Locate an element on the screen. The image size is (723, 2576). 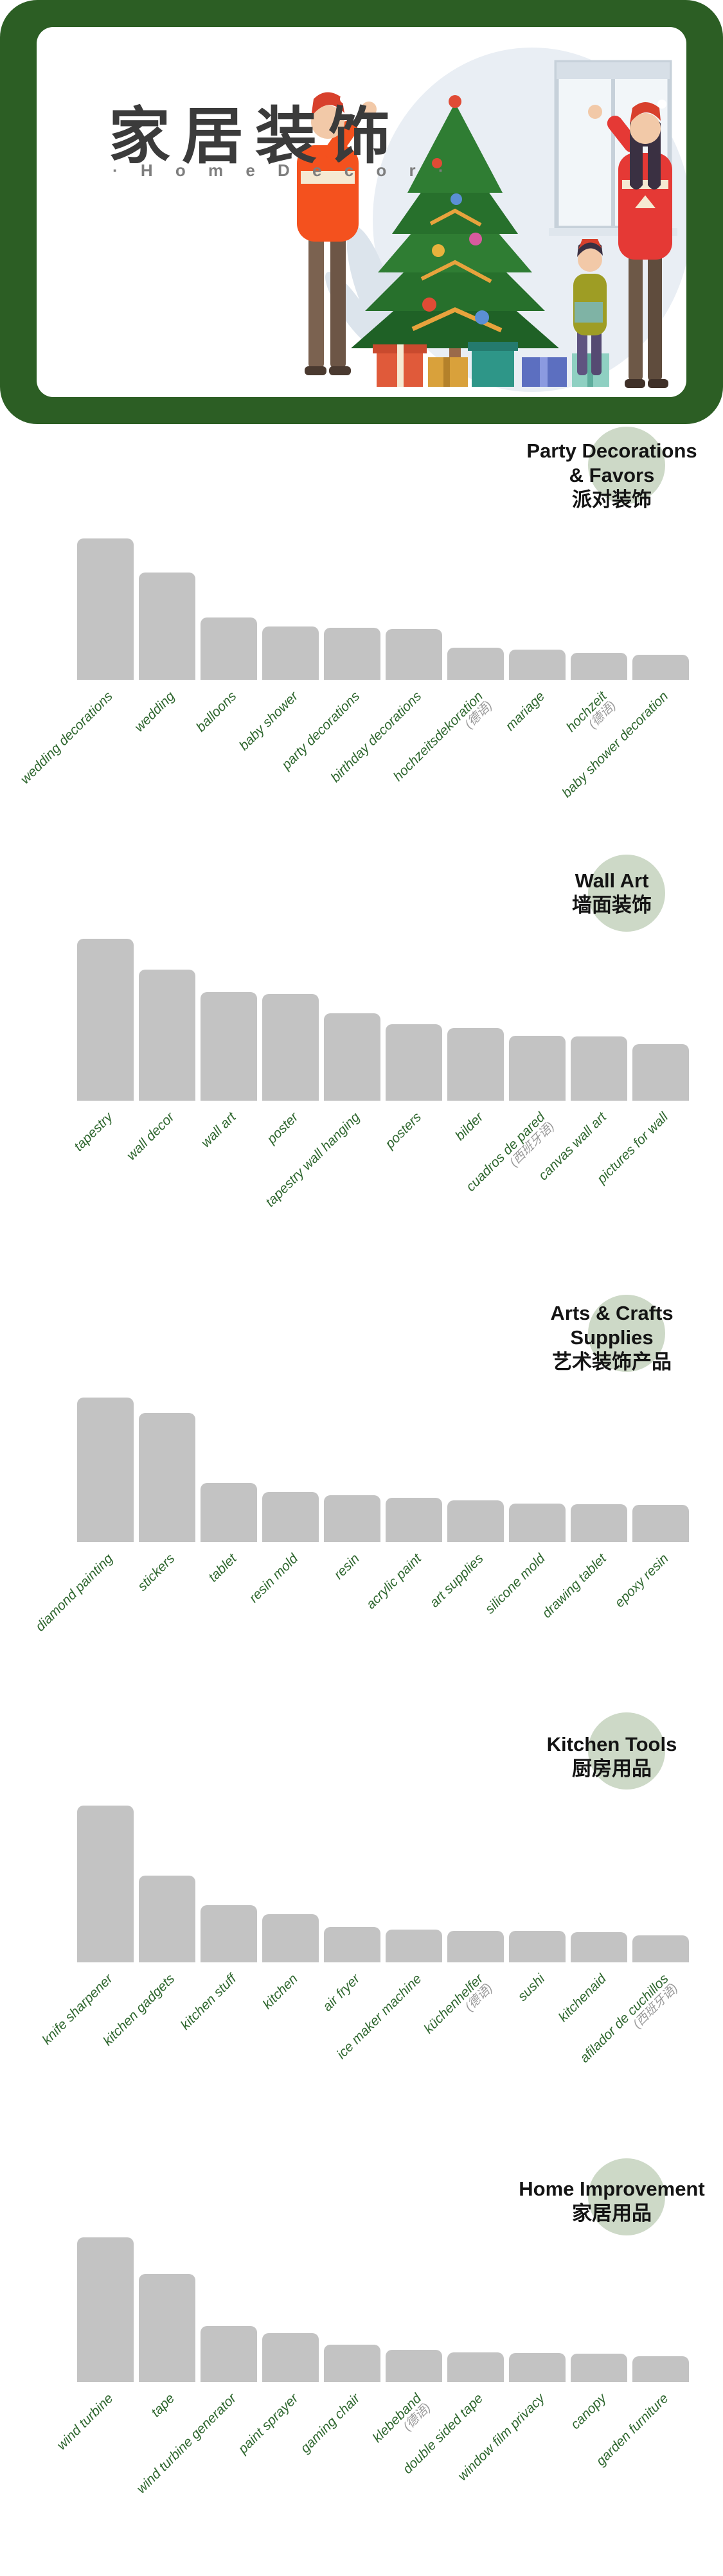
x-label: hochzeit (德语) is located at coordinates (474, 712).